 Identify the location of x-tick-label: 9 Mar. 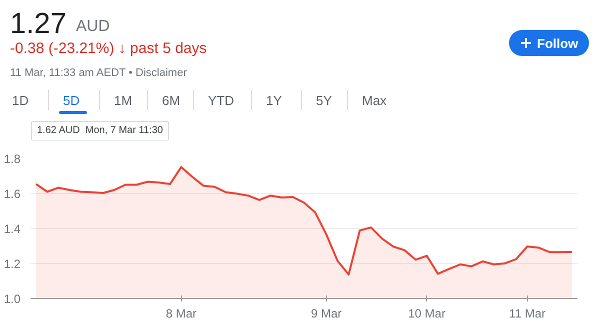
(326, 313).